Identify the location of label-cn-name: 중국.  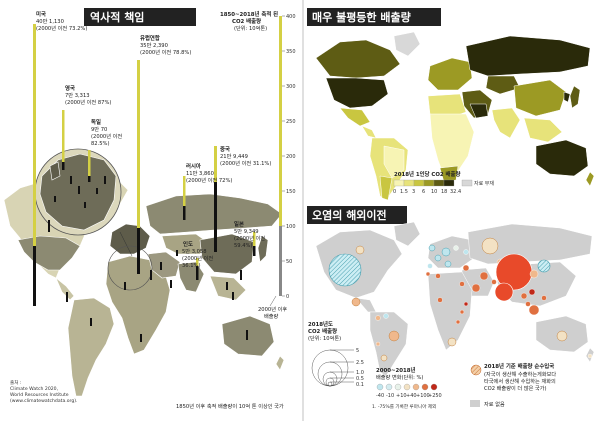
(225, 149).